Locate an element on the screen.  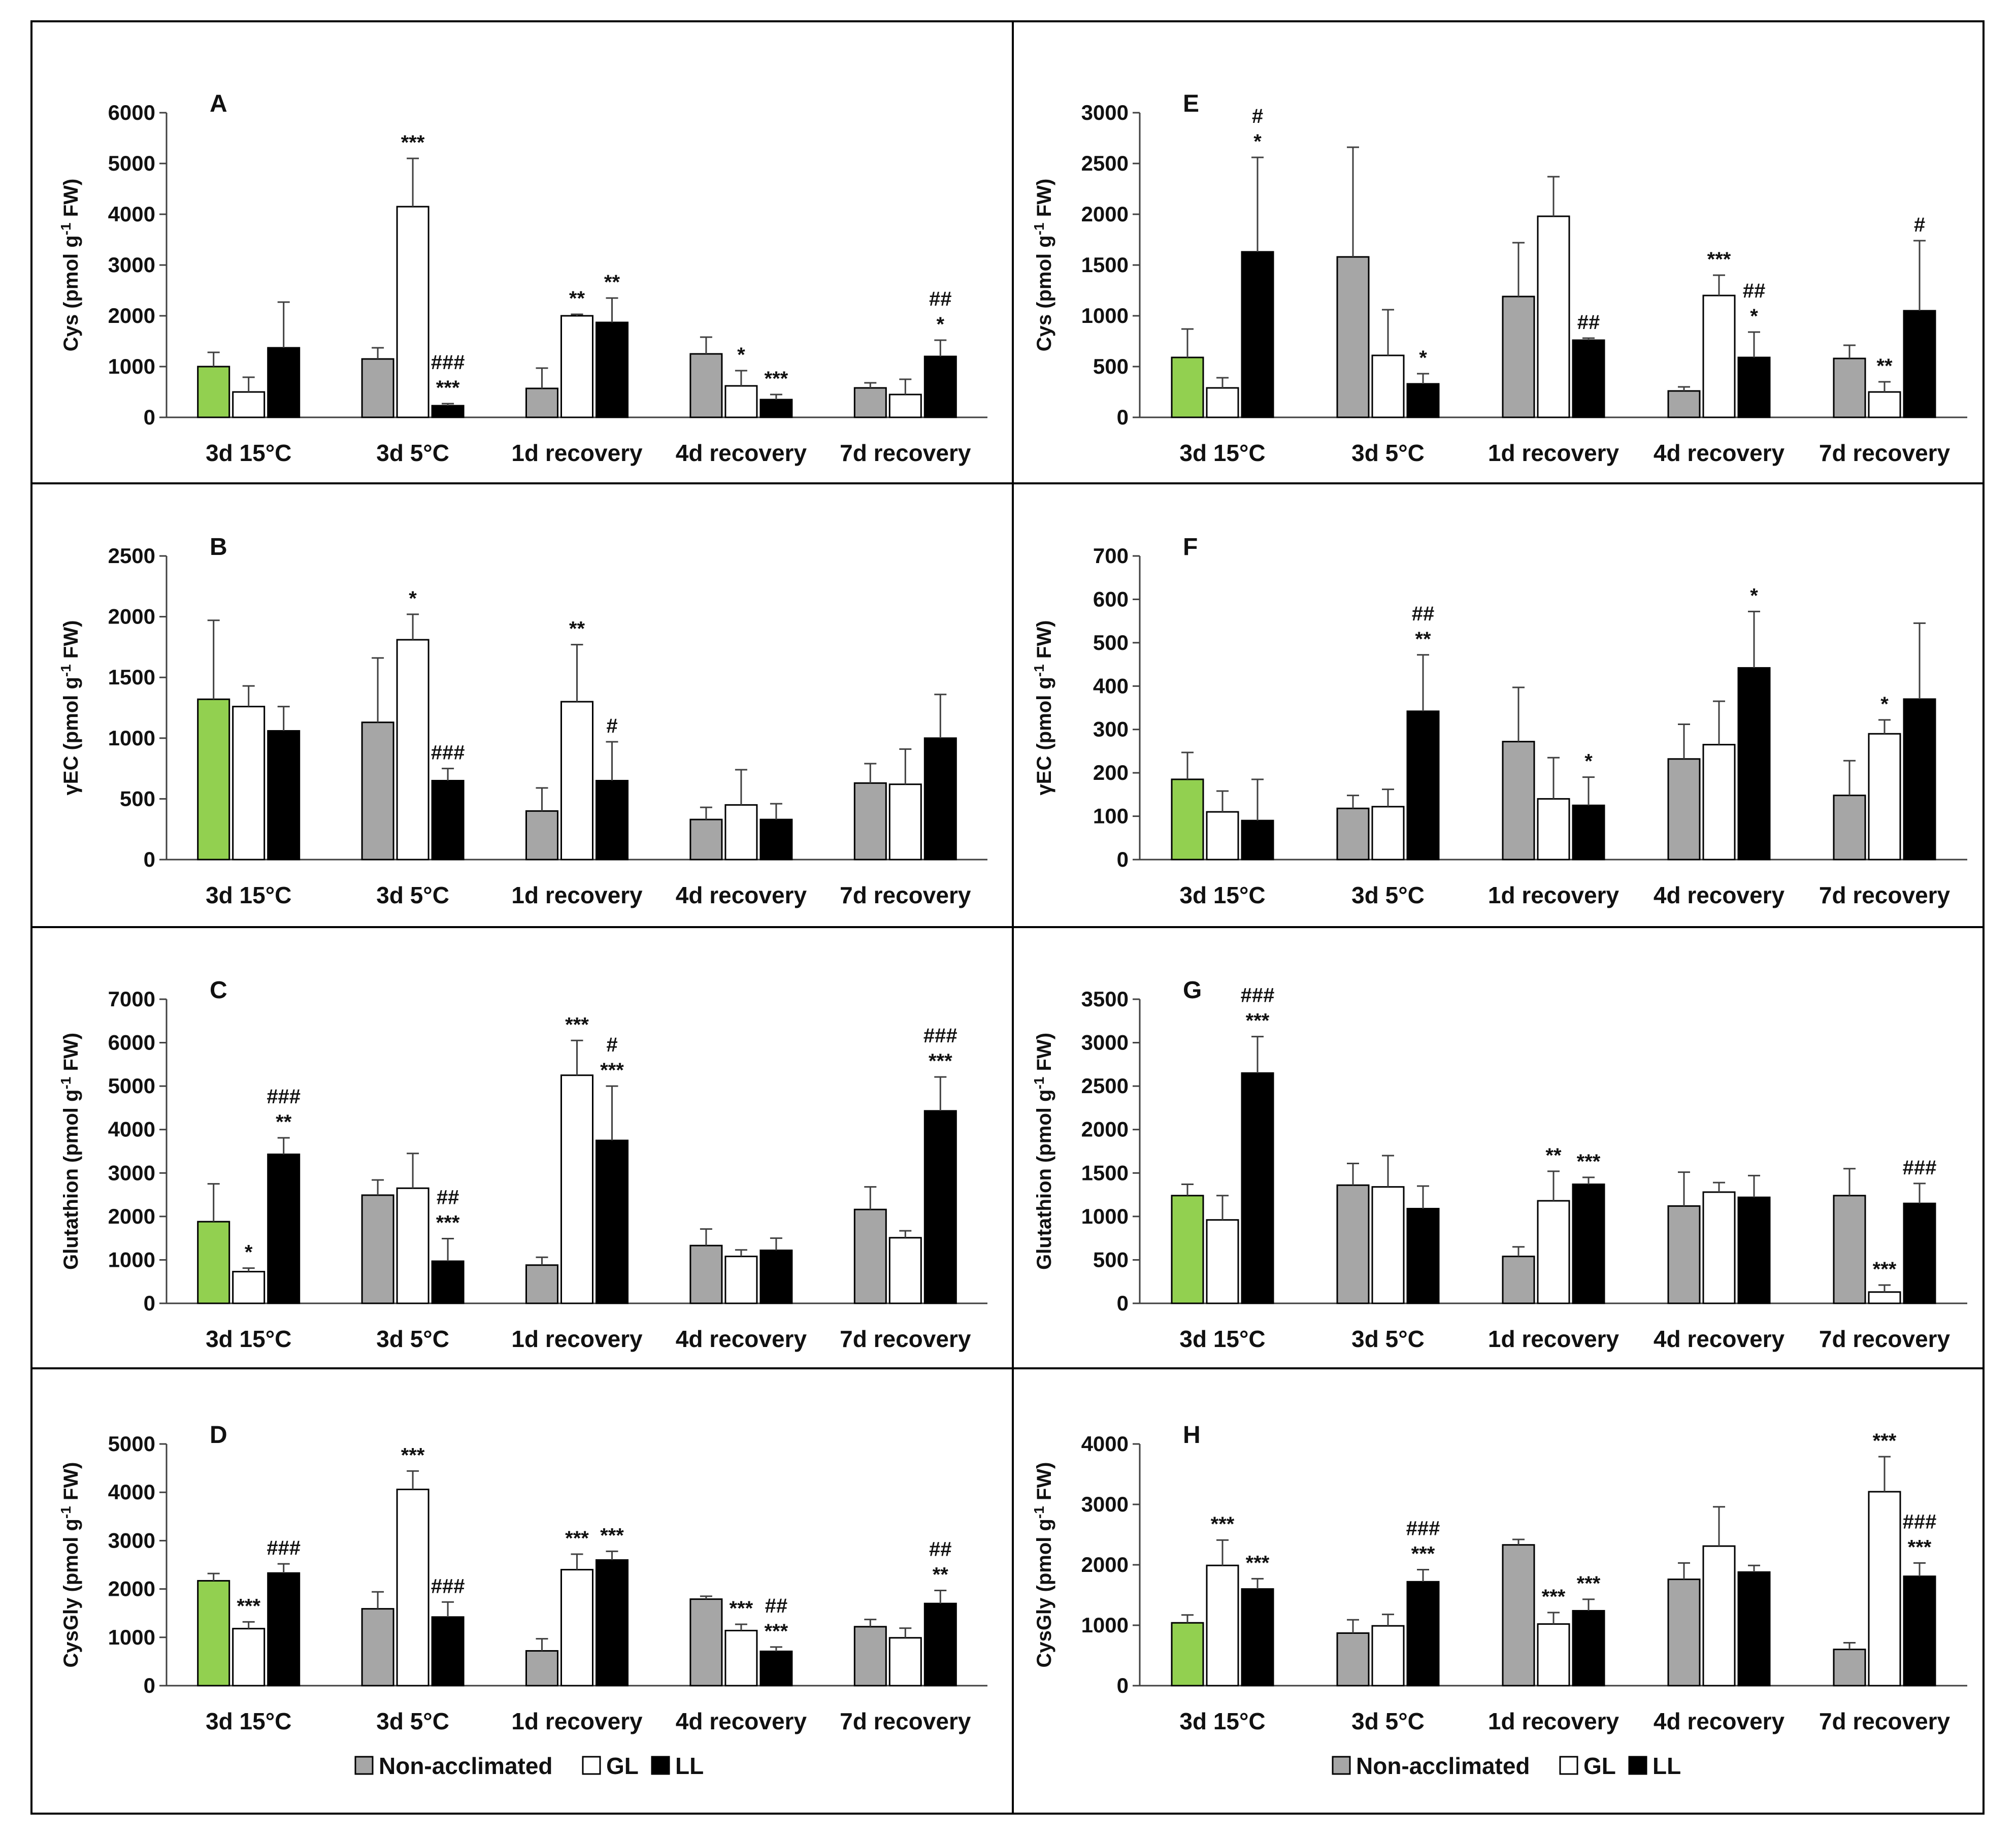
y-tick-label: 700 is located at coordinates (1111, 556).